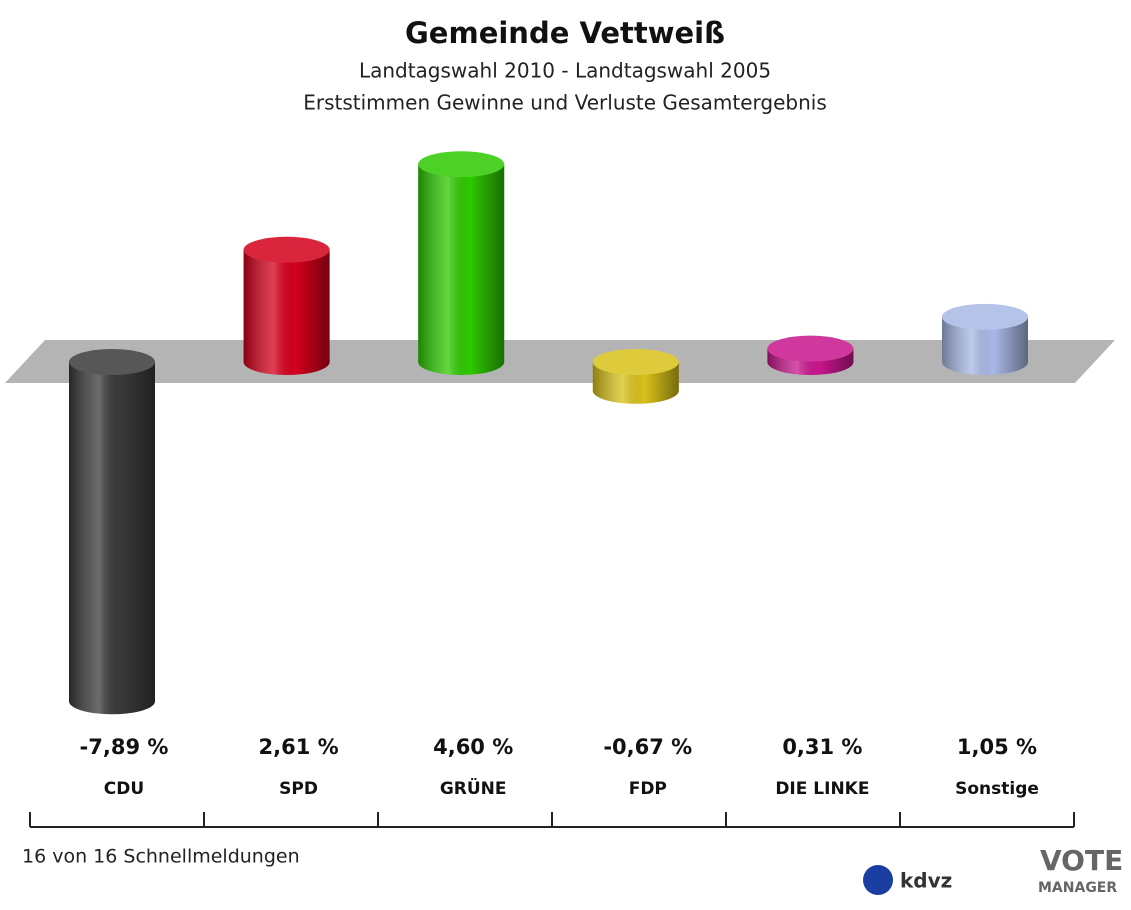 The height and width of the screenshot is (910, 1131). What do you see at coordinates (822, 747) in the screenshot?
I see `value-label: 0,31 %` at bounding box center [822, 747].